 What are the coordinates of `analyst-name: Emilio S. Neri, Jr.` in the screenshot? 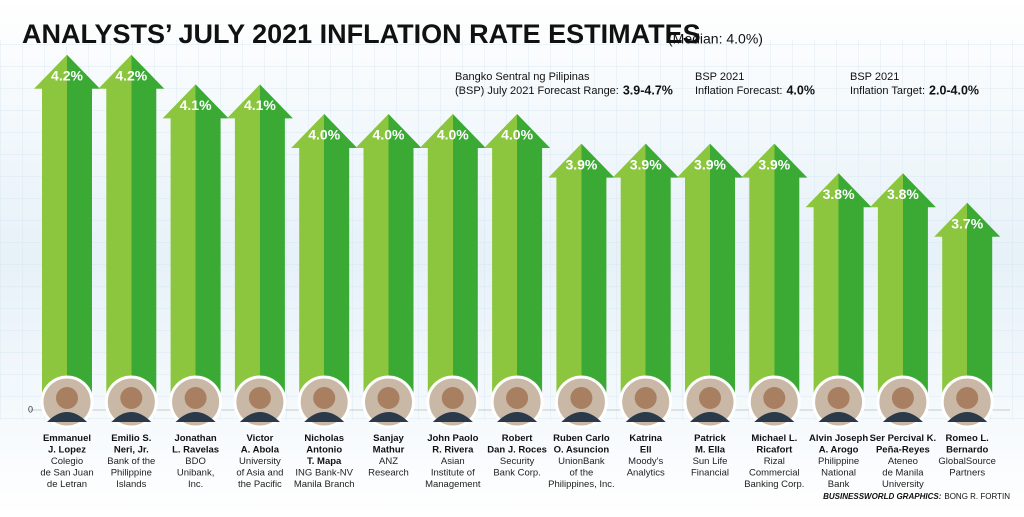 It's located at (131, 444).